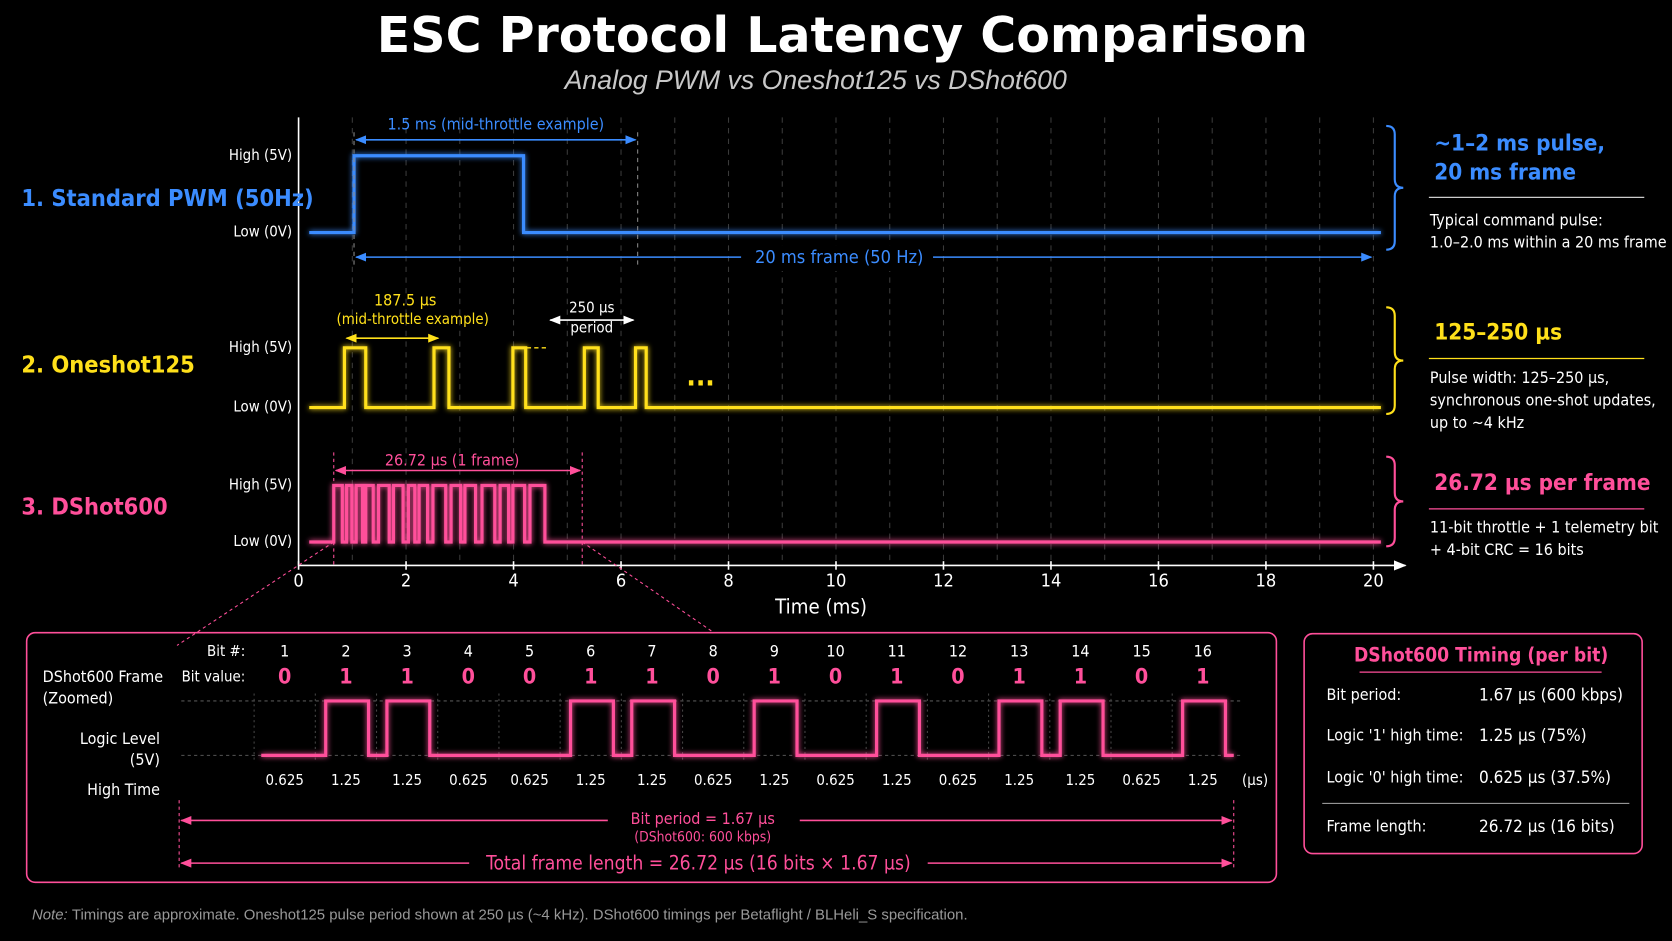  Describe the element at coordinates (651, 650) in the screenshot. I see `bit-number: 7` at that location.